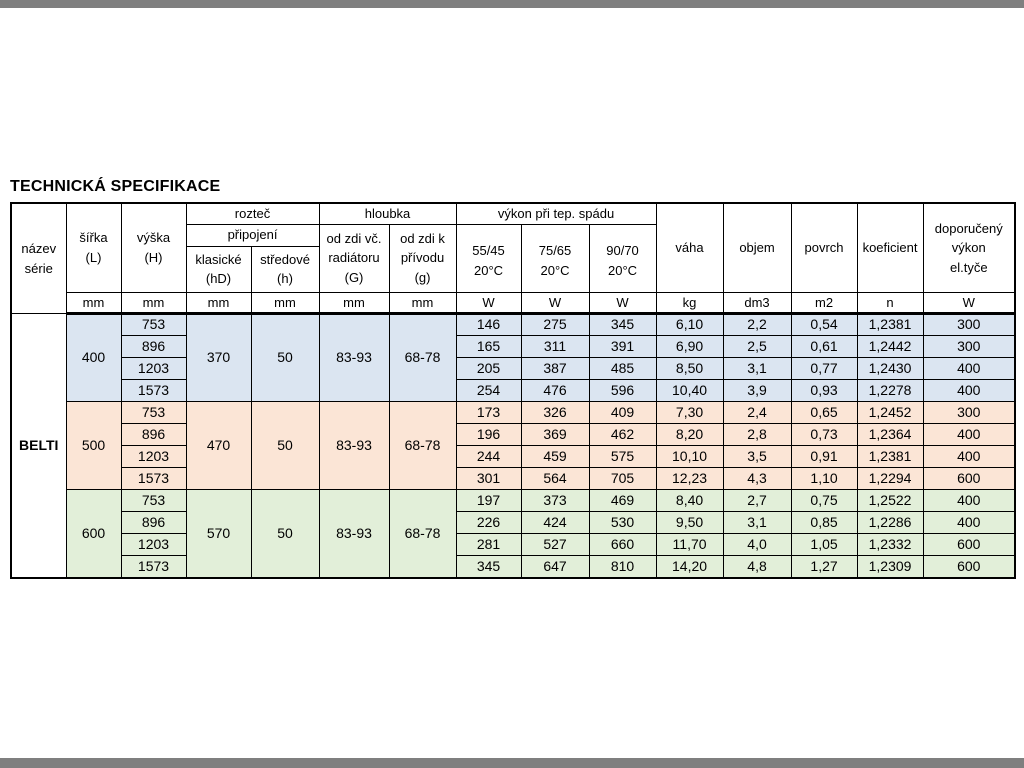  I want to click on height-value-cell: 1203, so click(153, 456).